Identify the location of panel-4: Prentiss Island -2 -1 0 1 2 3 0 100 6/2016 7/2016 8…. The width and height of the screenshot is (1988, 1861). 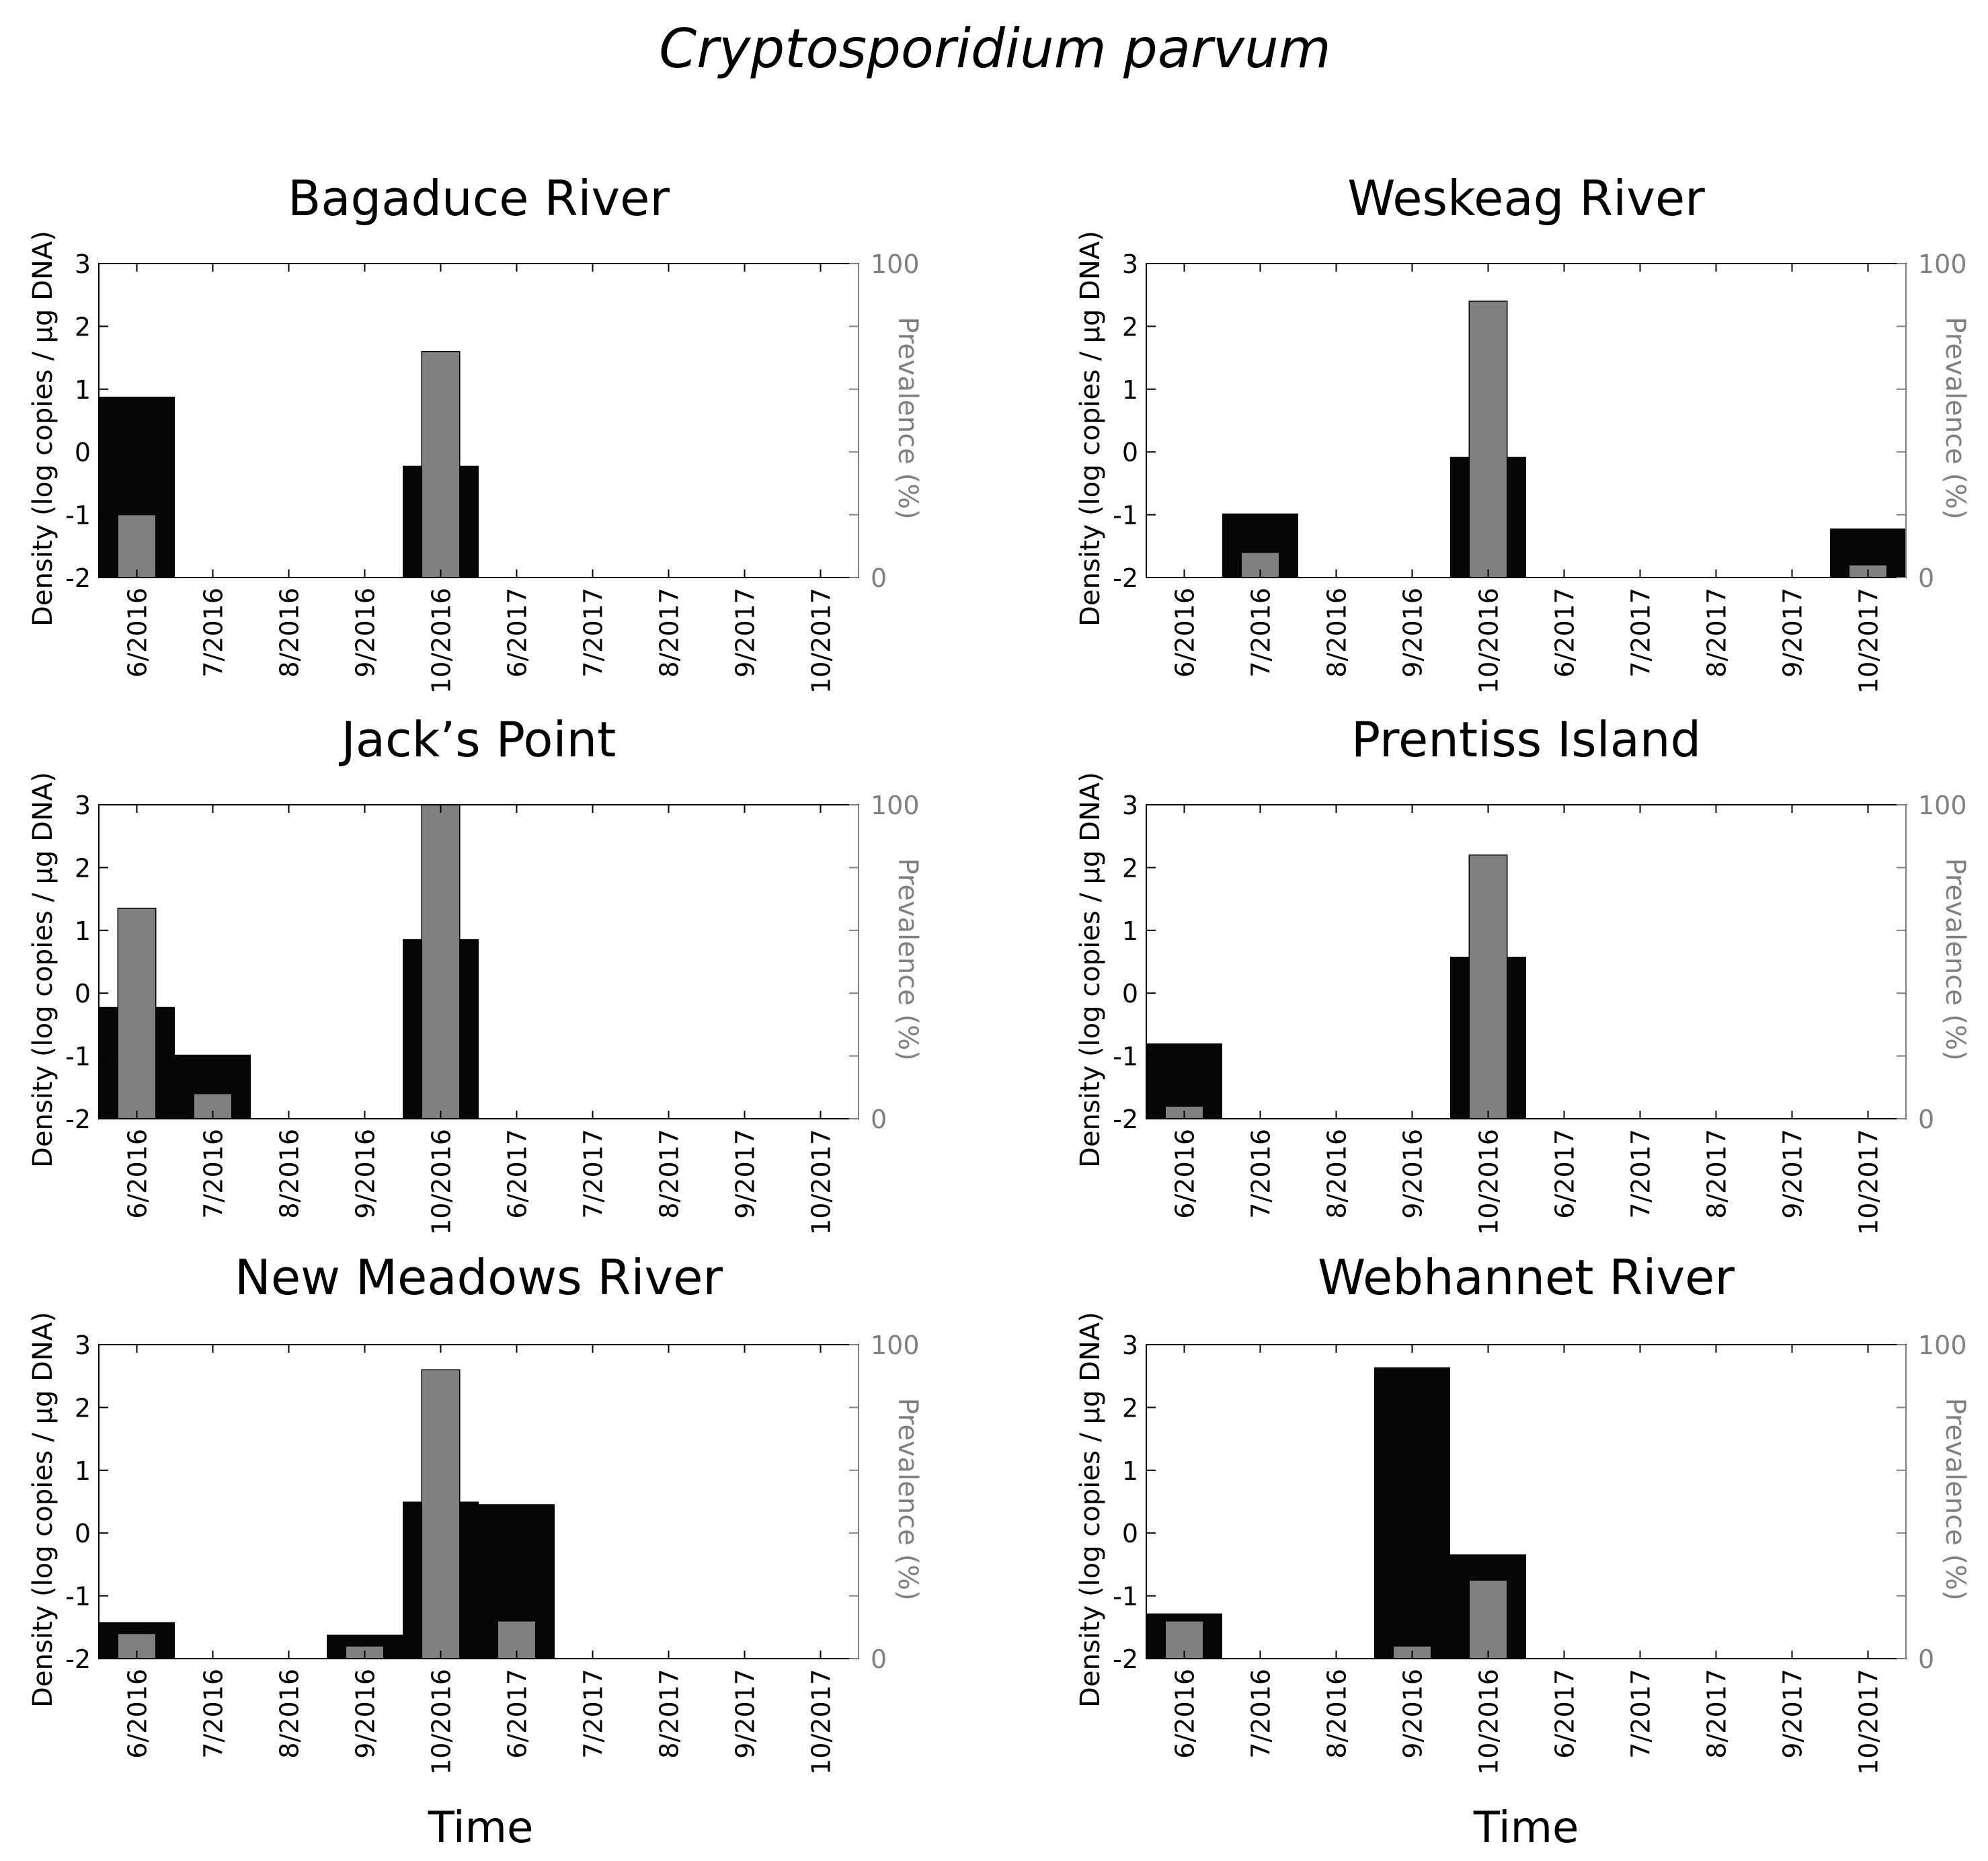
(1523, 973).